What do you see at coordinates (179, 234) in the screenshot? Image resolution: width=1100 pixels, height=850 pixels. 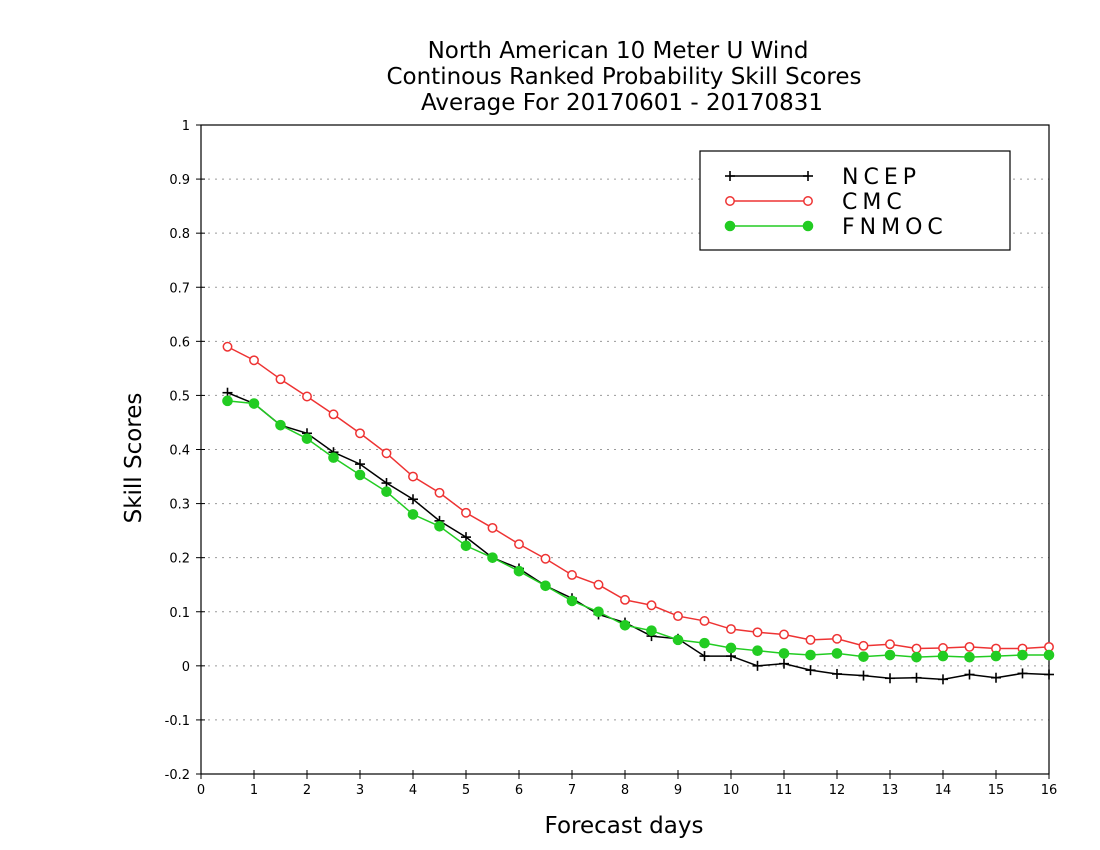 I see `y-tick-label-10: 0.8` at bounding box center [179, 234].